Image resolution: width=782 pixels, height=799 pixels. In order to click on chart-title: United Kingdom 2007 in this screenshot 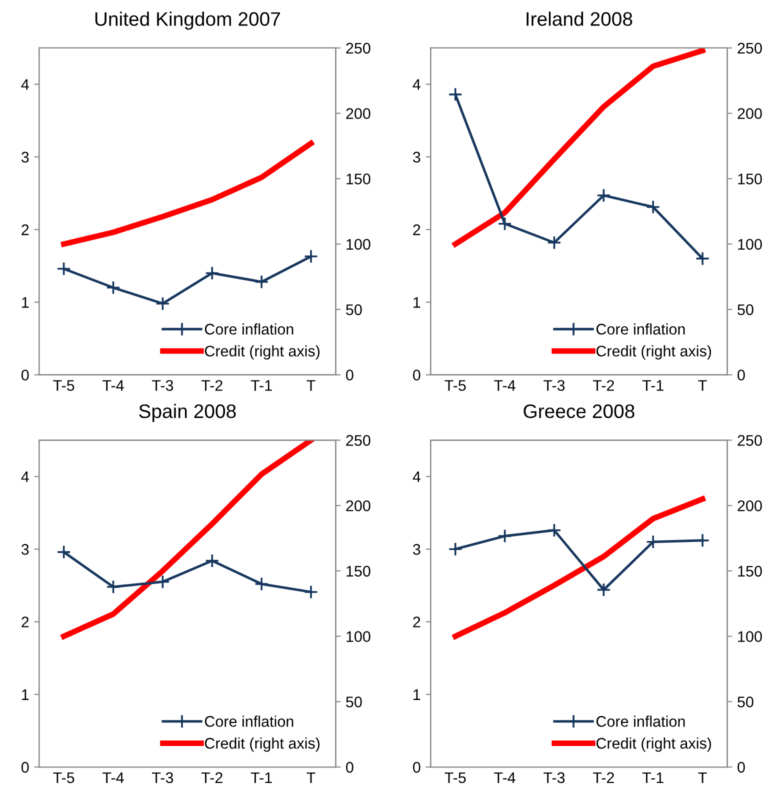, I will do `click(187, 21)`.